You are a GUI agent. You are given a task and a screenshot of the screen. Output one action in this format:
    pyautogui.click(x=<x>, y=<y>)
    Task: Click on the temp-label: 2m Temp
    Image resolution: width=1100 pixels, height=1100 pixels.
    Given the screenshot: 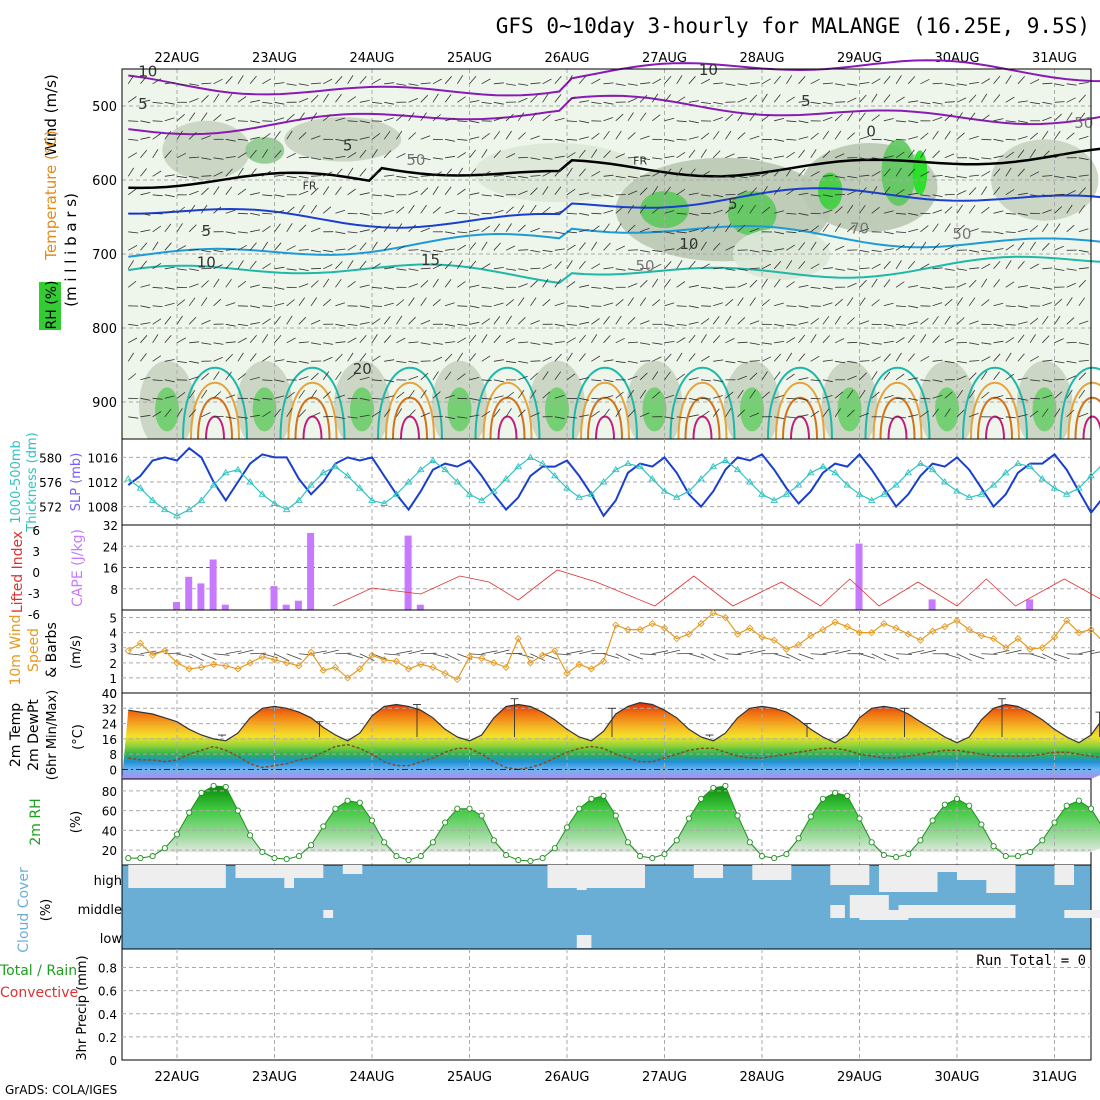 What is the action you would take?
    pyautogui.click(x=16, y=735)
    